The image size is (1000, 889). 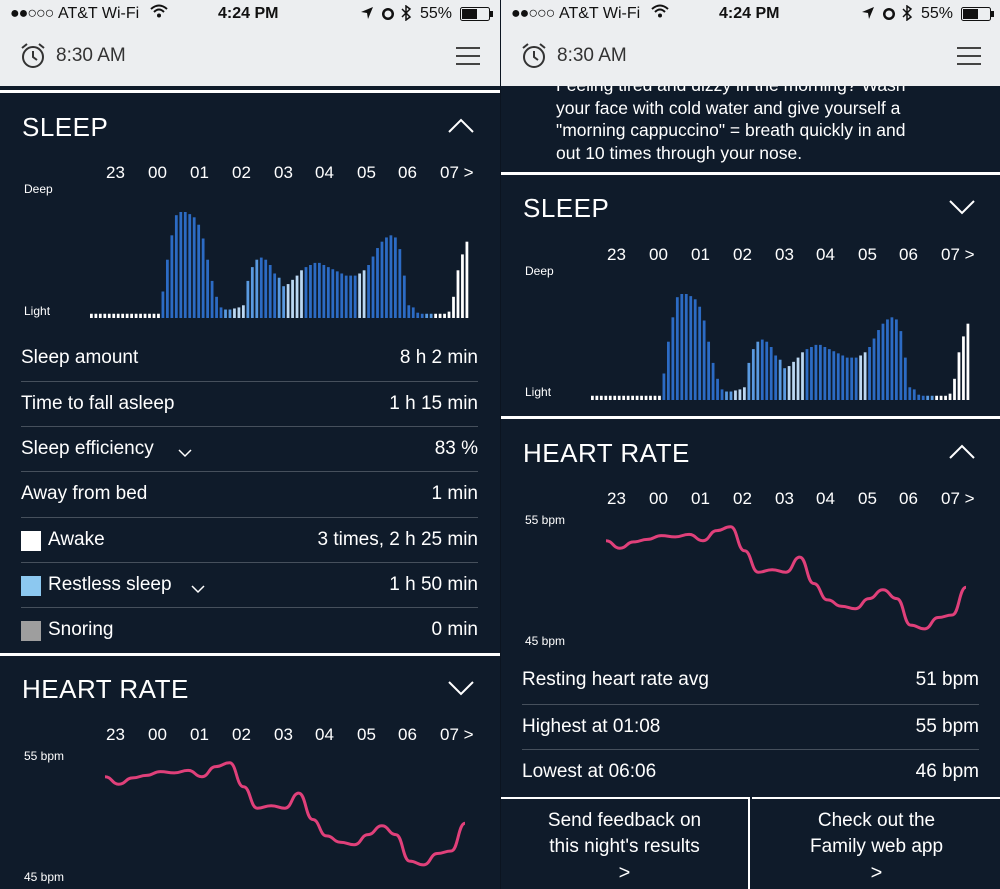 I want to click on family-web-app-button: Check out the Family web app >, so click(x=876, y=843).